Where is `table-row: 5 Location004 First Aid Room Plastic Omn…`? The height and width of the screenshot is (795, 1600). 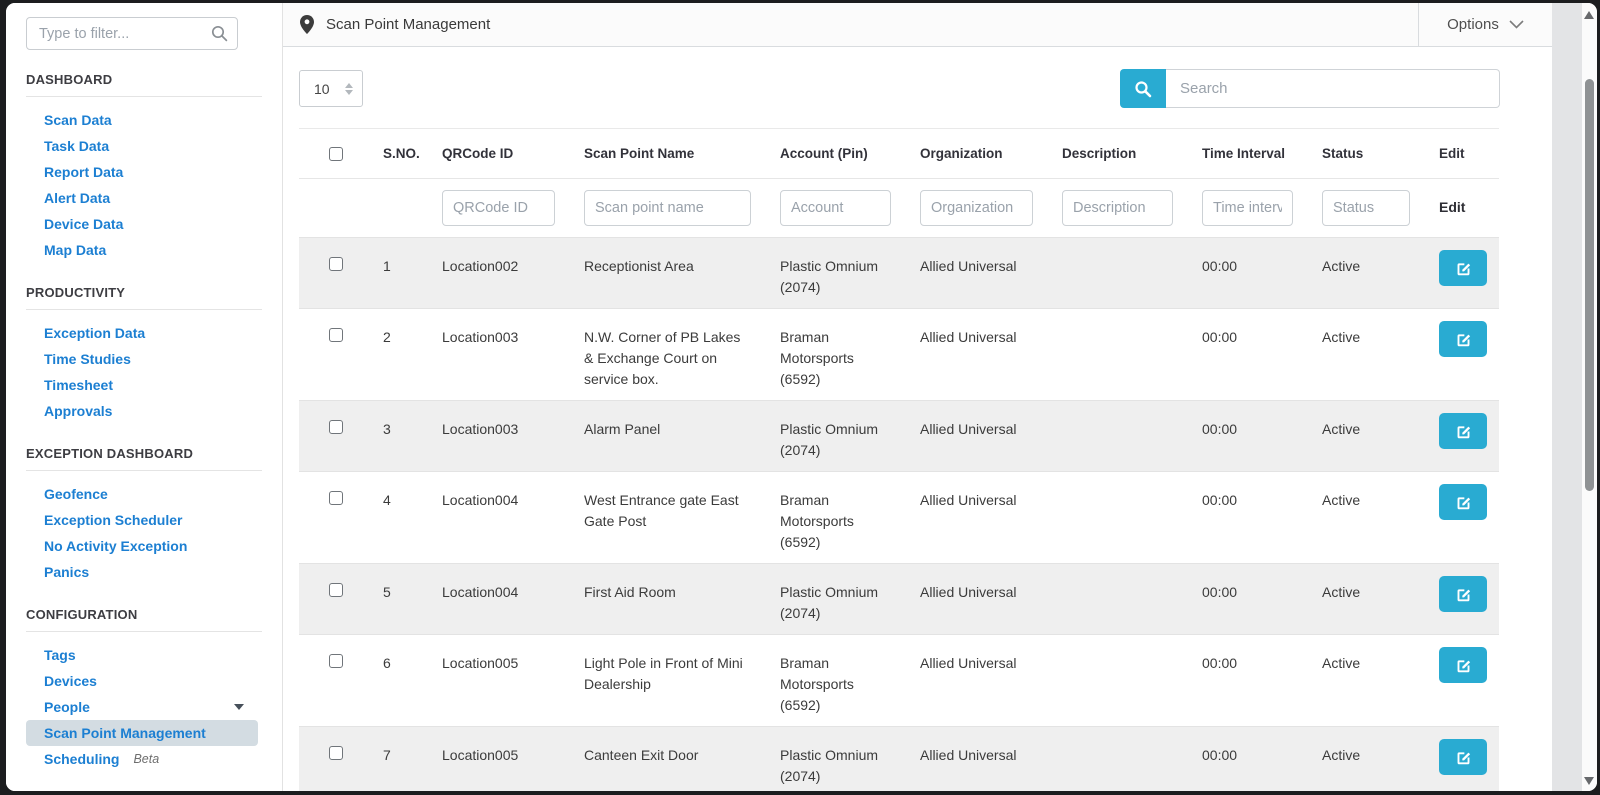
table-row: 5 Location004 First Aid Room Plastic Omn… is located at coordinates (899, 599).